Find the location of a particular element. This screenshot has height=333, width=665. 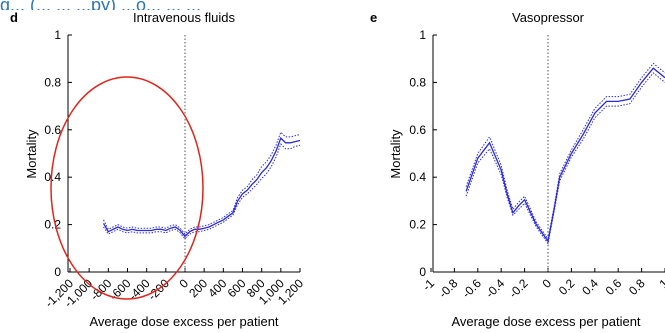

panel-e-y-ticks: 0 0.2 0.4 0.6 0.8 1 is located at coordinates (423, 153).